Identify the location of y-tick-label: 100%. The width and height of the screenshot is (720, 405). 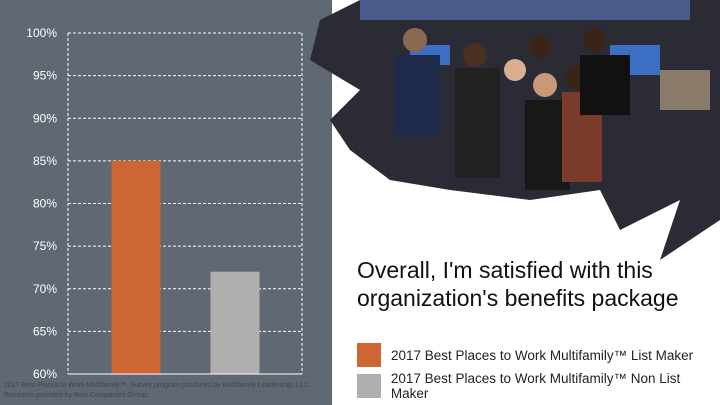
(41, 33).